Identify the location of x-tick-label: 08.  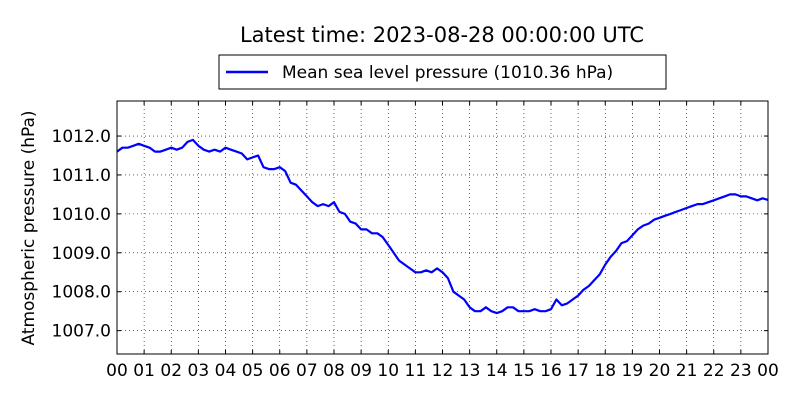
(334, 371).